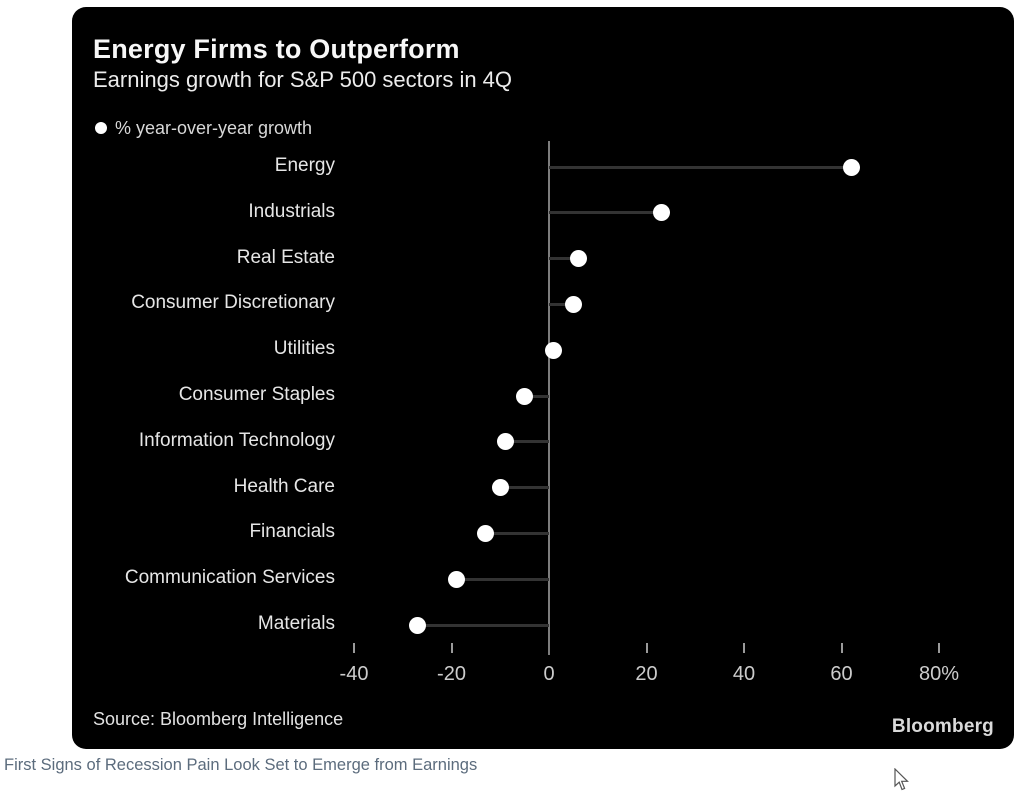  I want to click on category-label: Communication Services, so click(229, 578).